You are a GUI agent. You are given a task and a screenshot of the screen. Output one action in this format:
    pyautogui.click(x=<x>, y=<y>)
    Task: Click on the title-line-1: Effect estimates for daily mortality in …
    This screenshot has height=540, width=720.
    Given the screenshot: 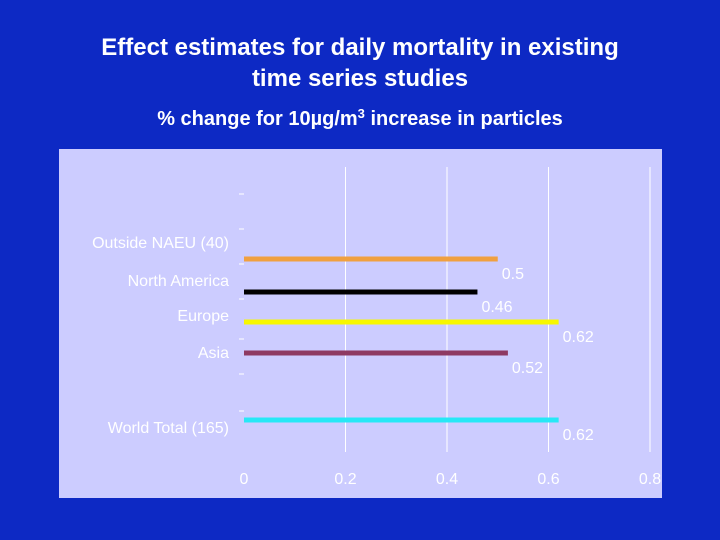 What is the action you would take?
    pyautogui.click(x=360, y=47)
    